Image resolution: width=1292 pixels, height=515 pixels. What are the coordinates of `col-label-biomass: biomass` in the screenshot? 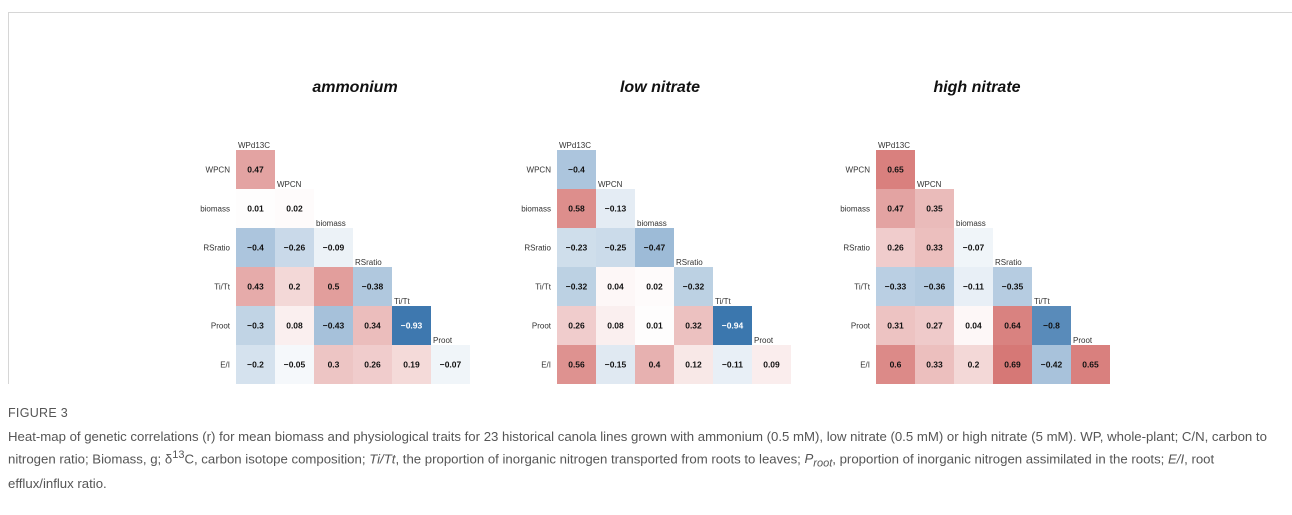 It's located at (971, 223).